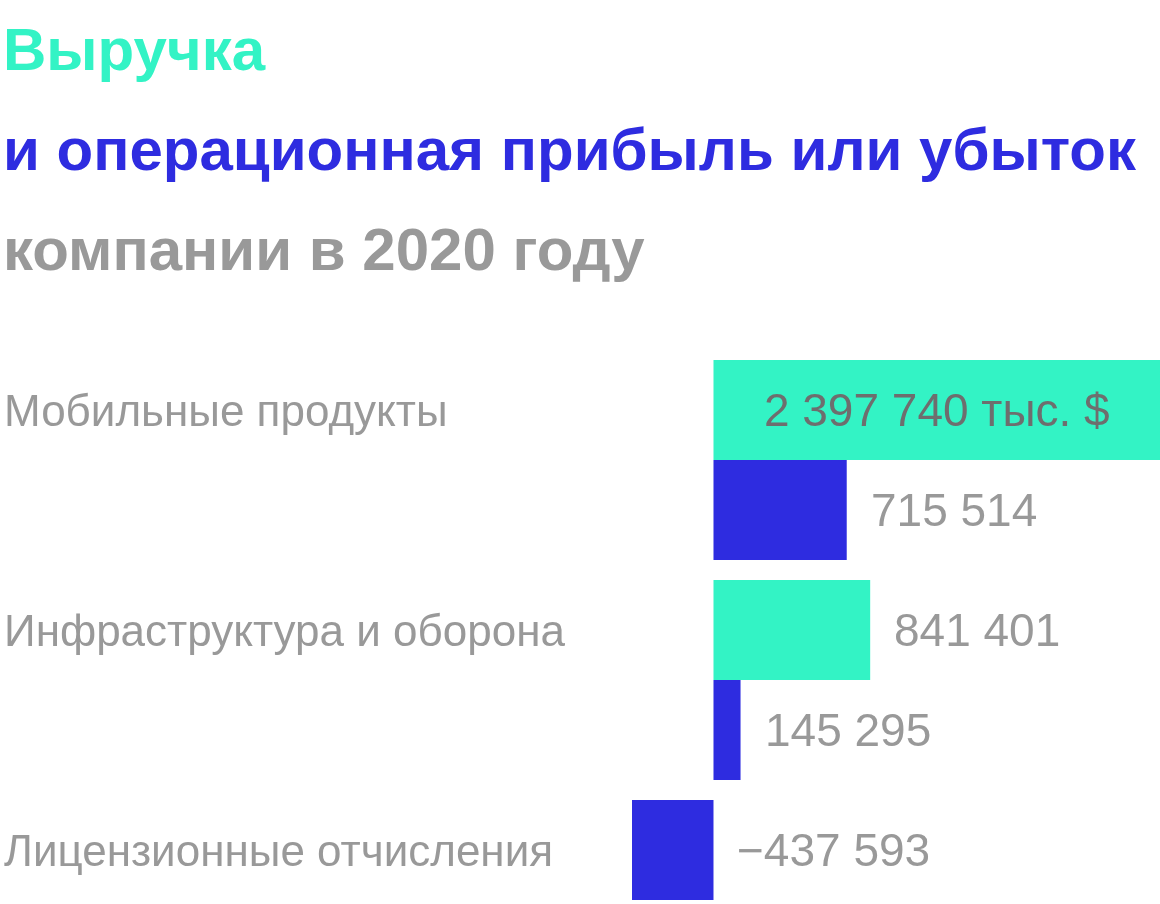 Image resolution: width=1160 pixels, height=904 pixels. What do you see at coordinates (226, 410) in the screenshot?
I see `y-tick-label: Мобильные продукты` at bounding box center [226, 410].